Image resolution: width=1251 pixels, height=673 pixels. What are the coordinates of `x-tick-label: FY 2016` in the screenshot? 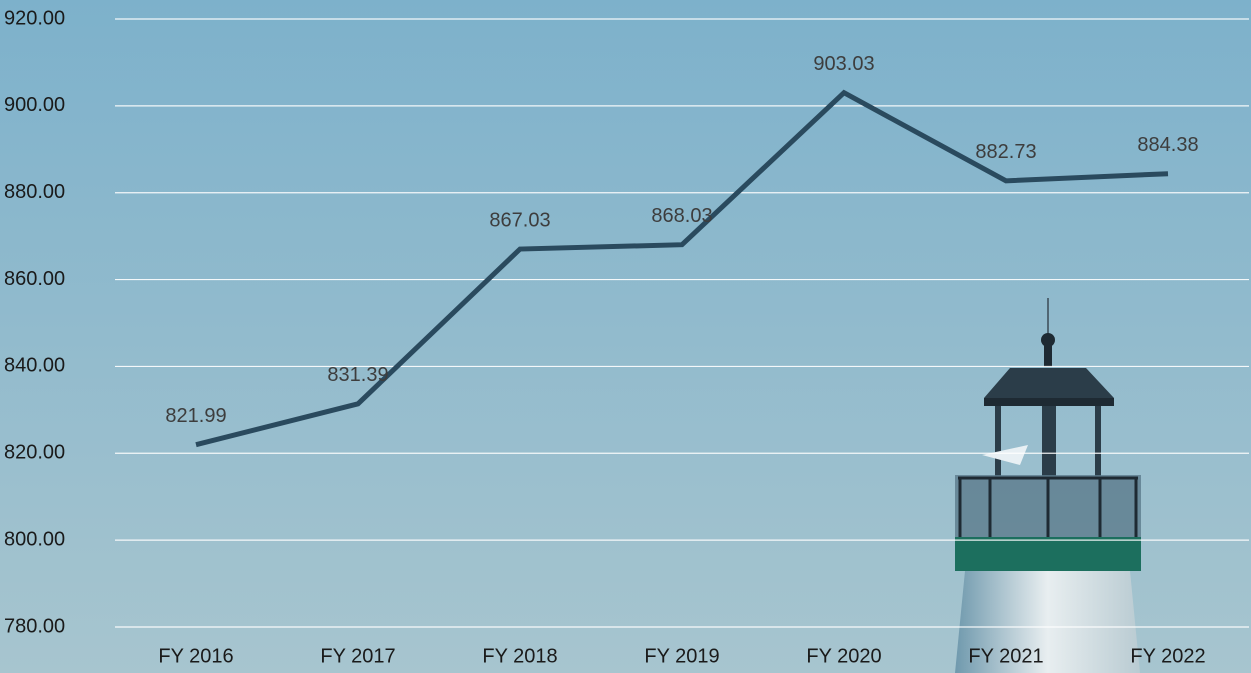 It's located at (195, 656).